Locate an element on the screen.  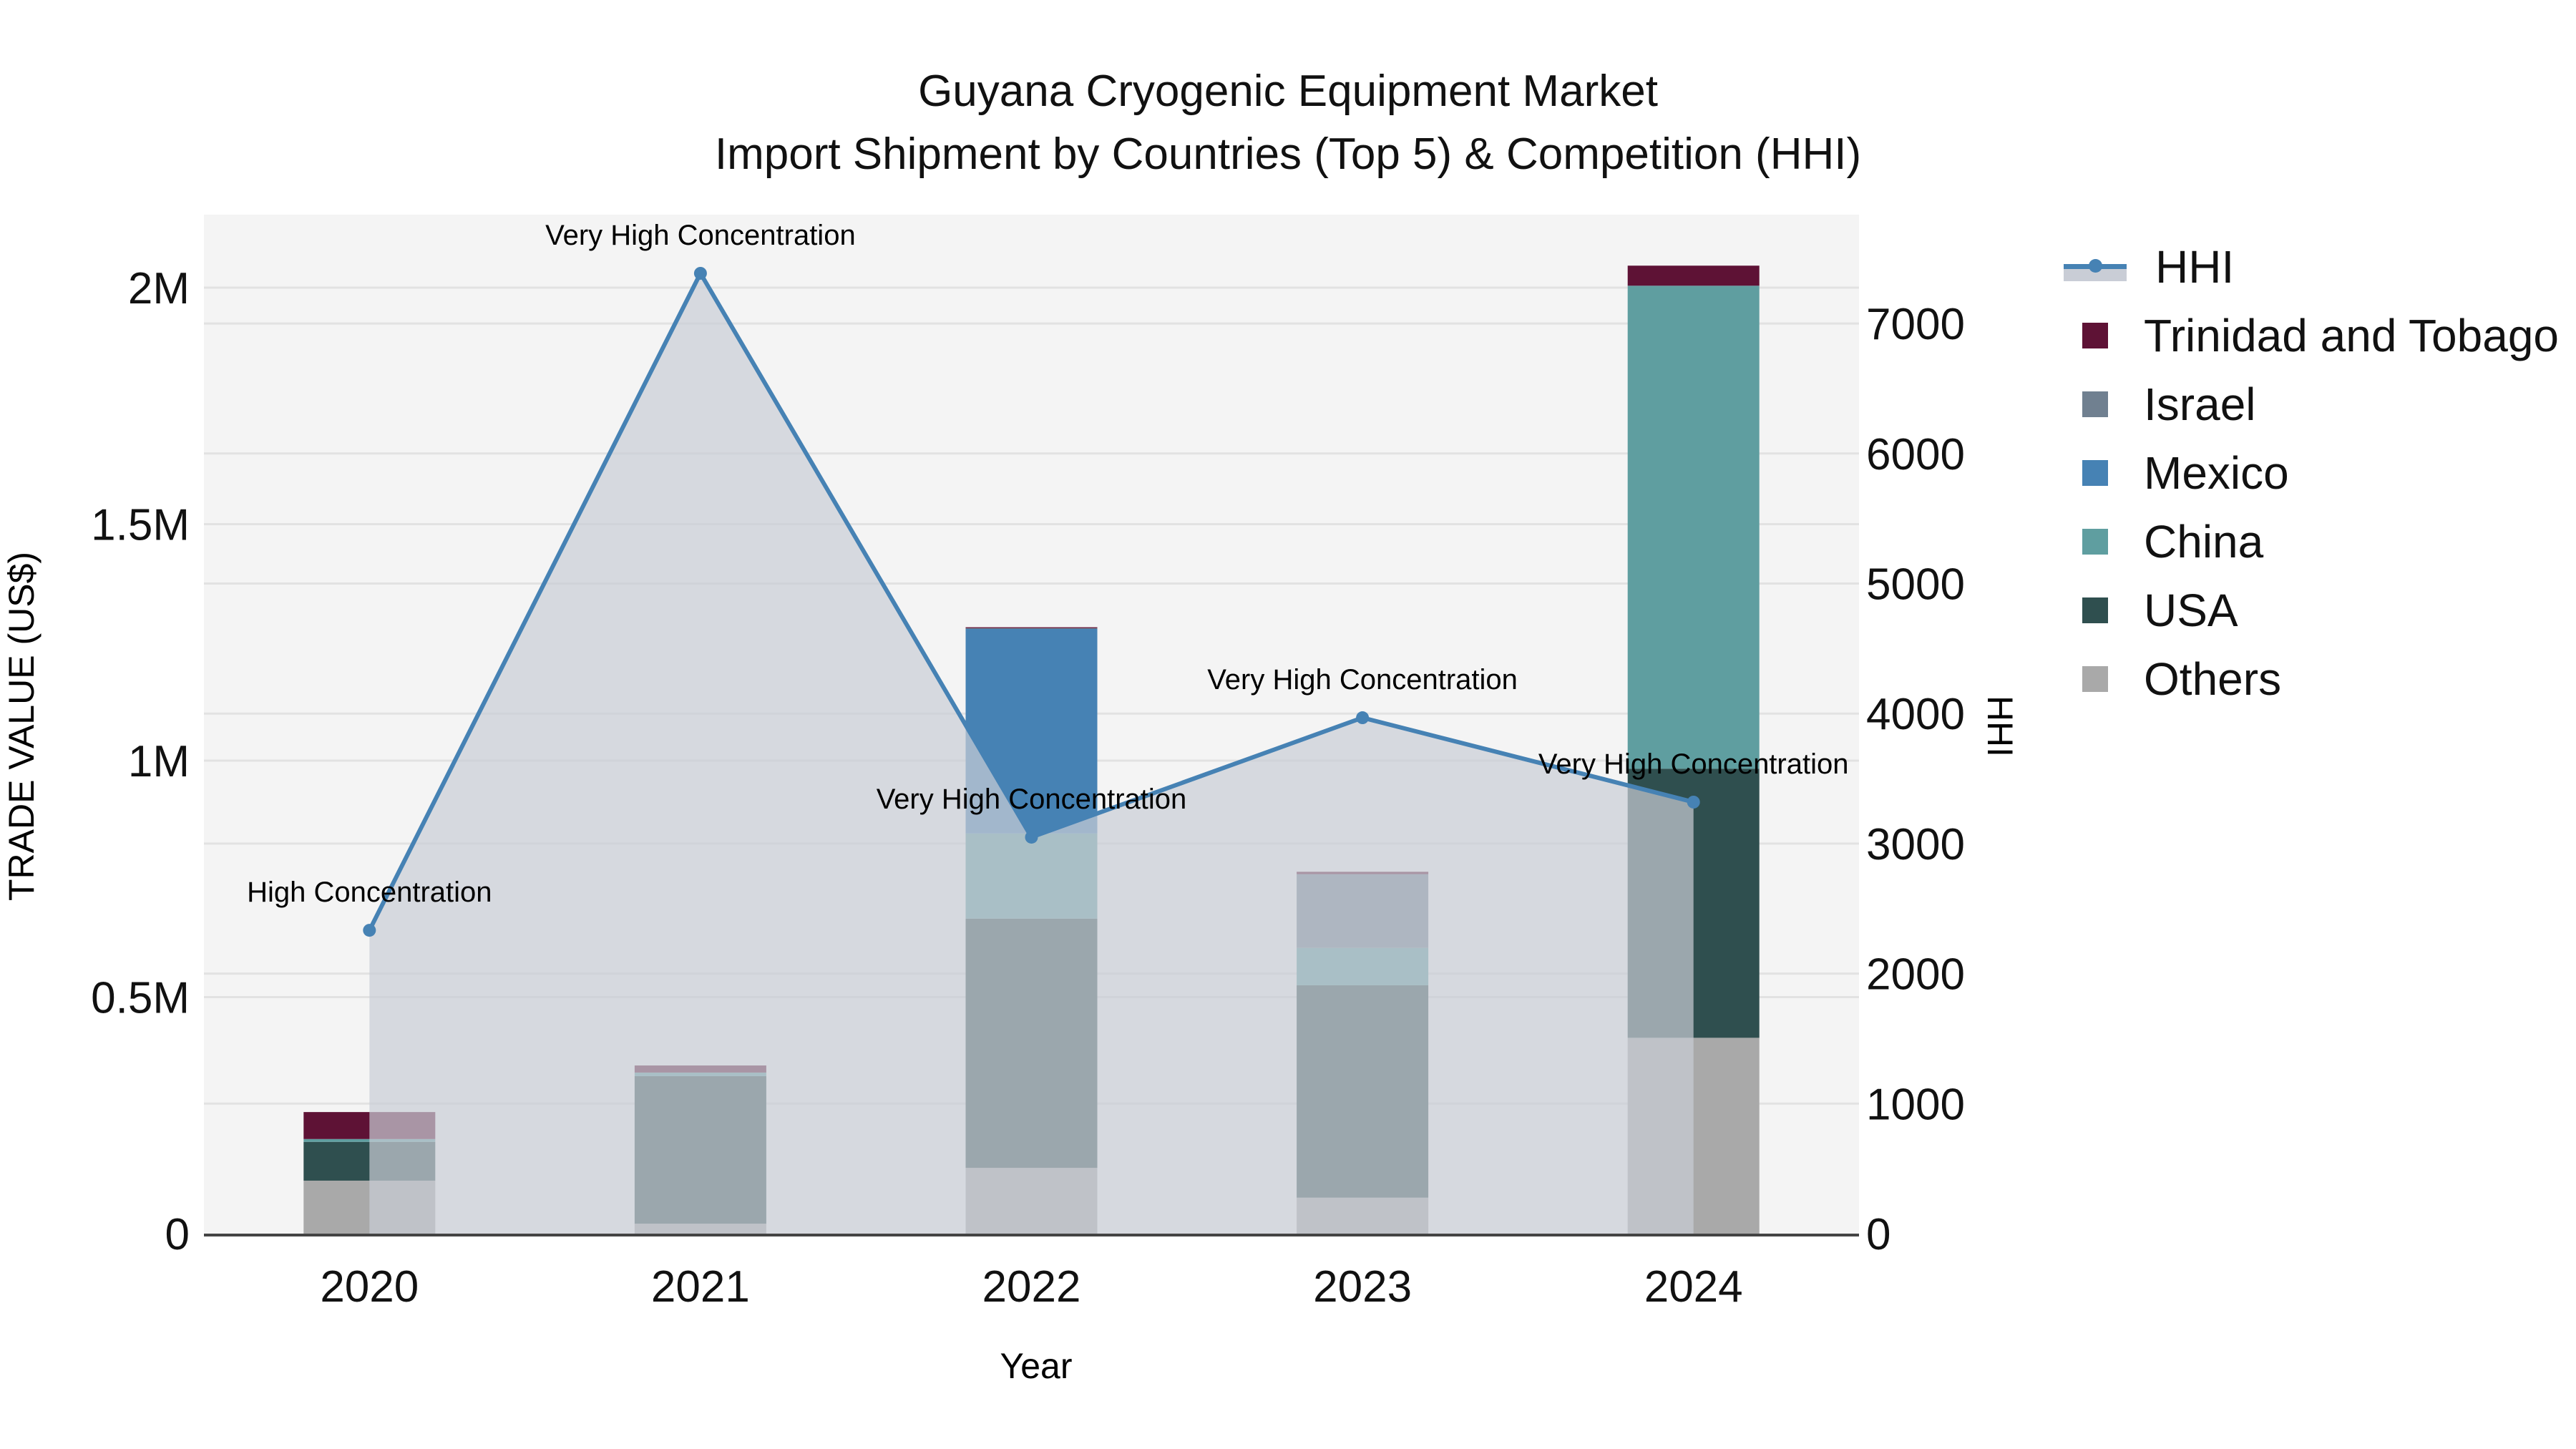
legend-item-hhi: HHI is located at coordinates (2302, 267).